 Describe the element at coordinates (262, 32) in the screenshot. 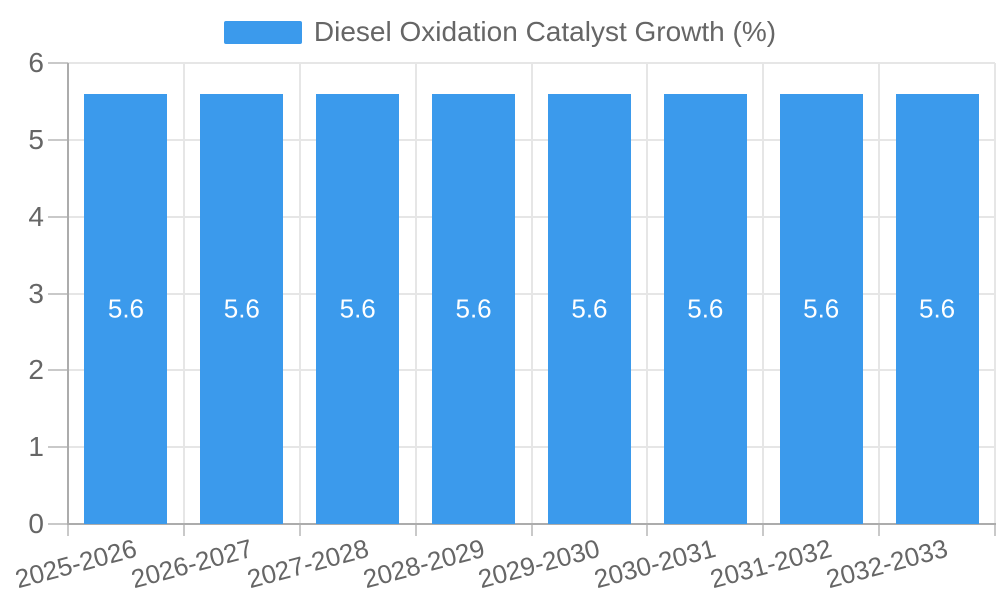

I see `legend-swatch-icon` at that location.